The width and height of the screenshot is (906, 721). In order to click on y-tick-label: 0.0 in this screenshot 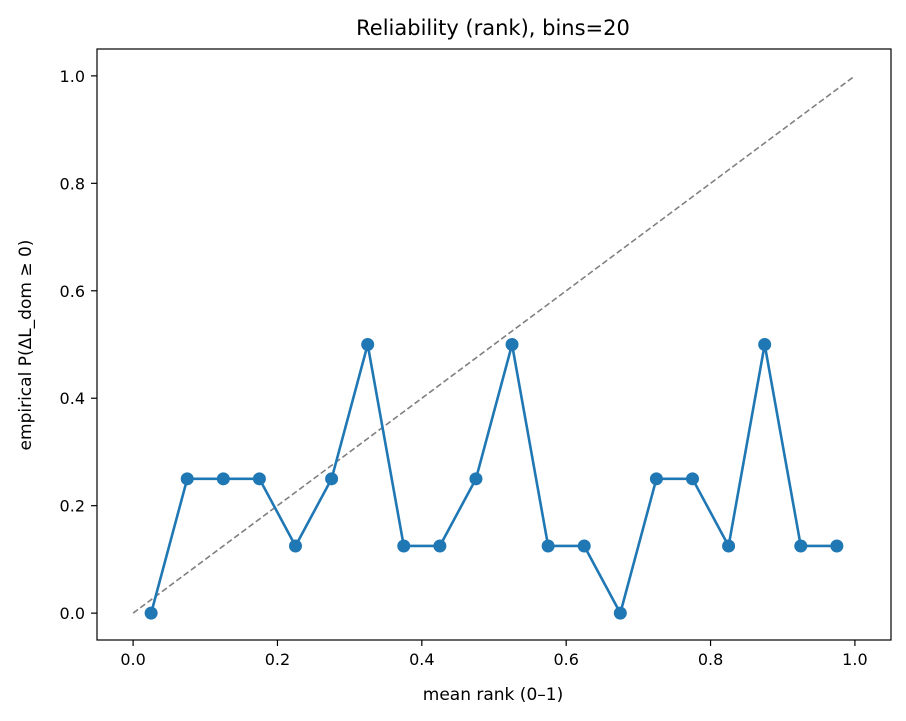, I will do `click(72, 613)`.